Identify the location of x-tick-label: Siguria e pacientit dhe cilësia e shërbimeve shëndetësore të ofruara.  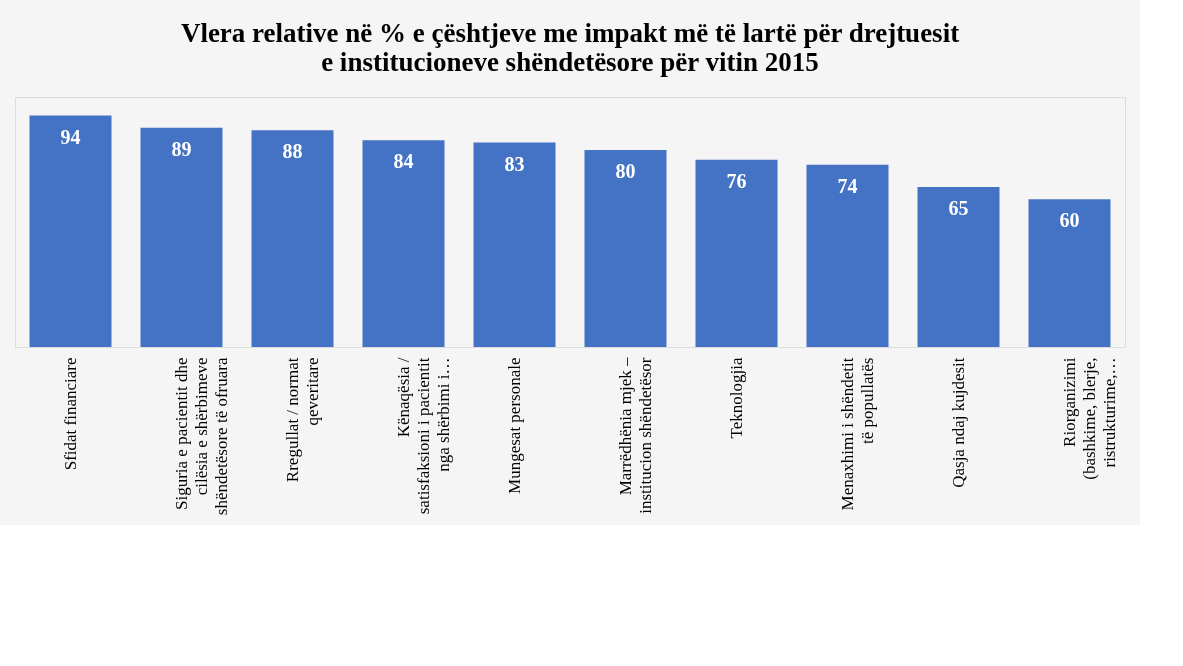
(201, 436).